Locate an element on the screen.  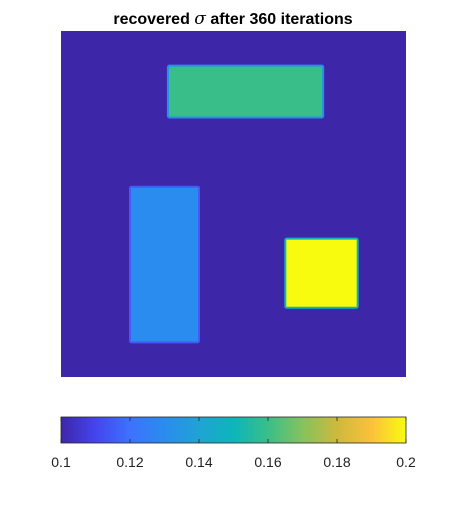
colorbar-frame is located at coordinates (233, 430).